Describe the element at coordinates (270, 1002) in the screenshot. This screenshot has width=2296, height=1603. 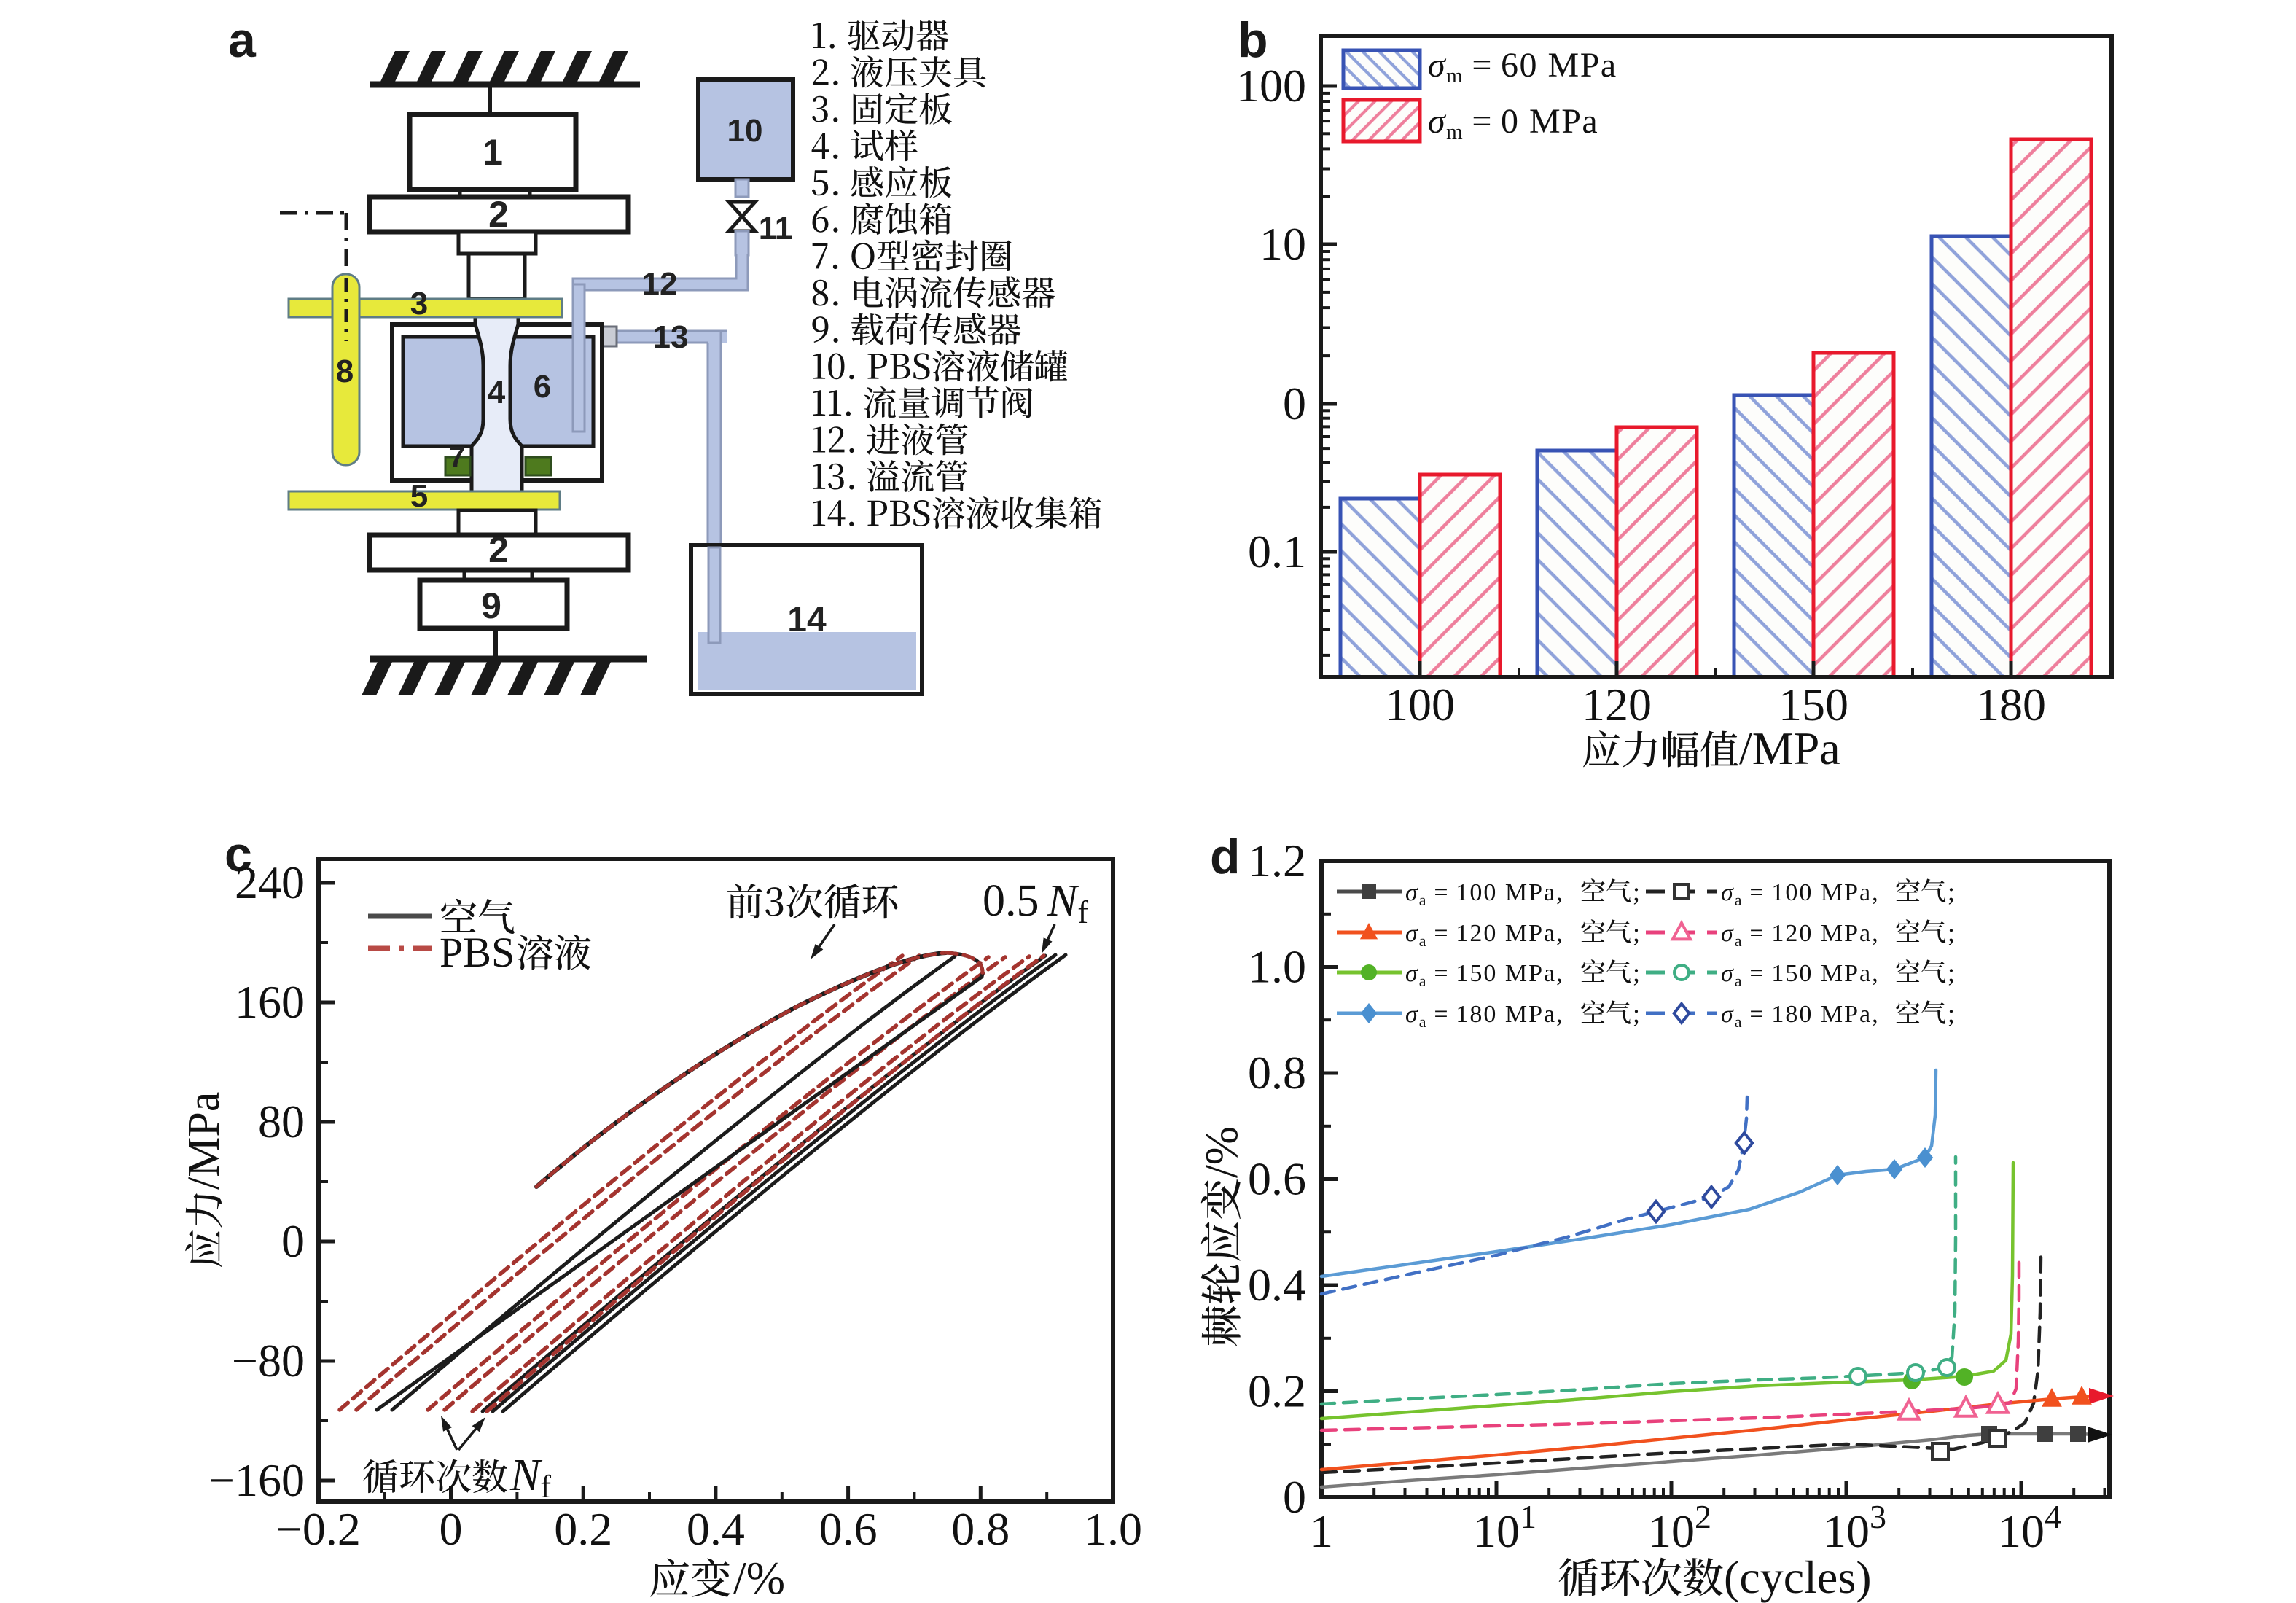
I see `svg-text: 160` at that location.